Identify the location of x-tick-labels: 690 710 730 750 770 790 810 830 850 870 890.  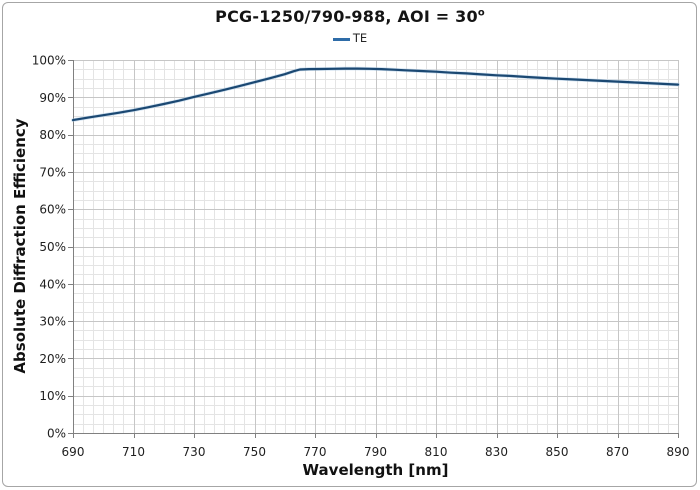
(376, 452).